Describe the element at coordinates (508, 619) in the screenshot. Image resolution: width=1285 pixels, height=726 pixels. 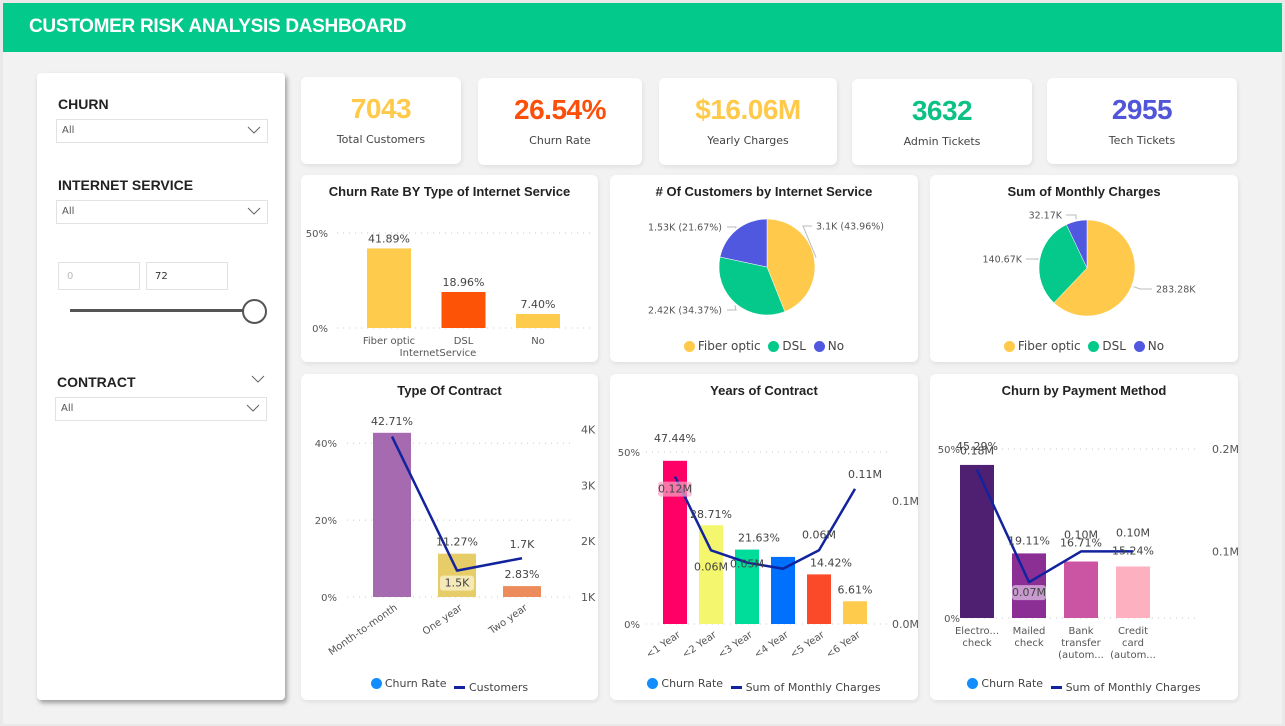
I see `x-tick-label: Two year` at that location.